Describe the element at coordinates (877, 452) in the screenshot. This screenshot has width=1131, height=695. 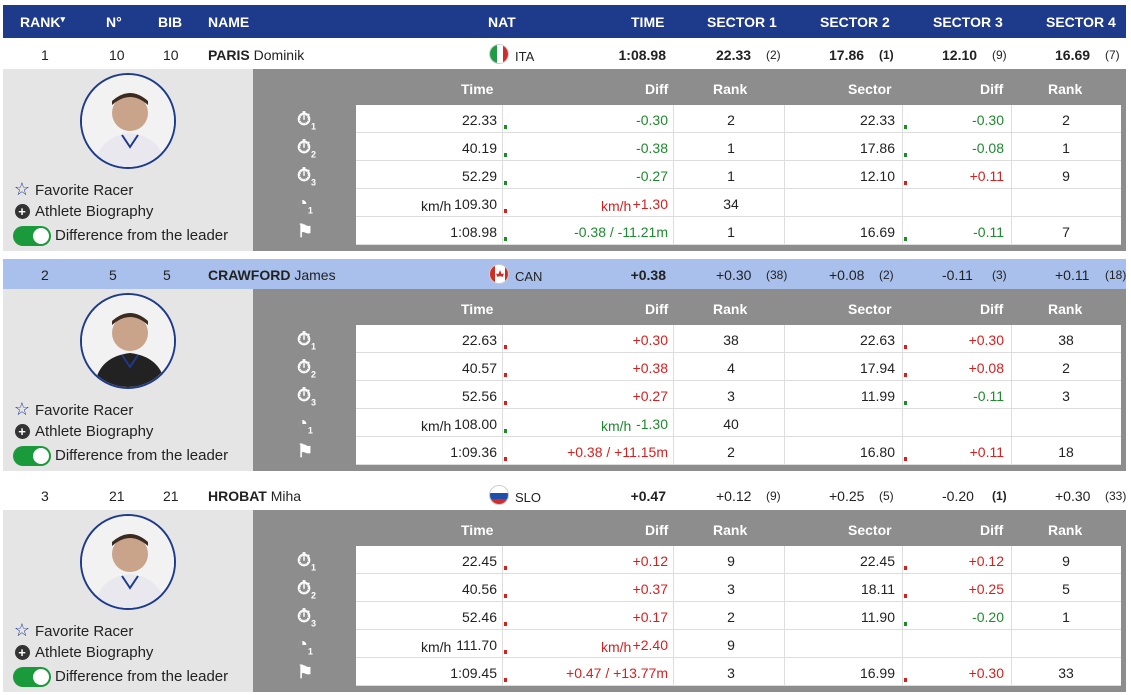
I see `sector-time: 16.80` at that location.